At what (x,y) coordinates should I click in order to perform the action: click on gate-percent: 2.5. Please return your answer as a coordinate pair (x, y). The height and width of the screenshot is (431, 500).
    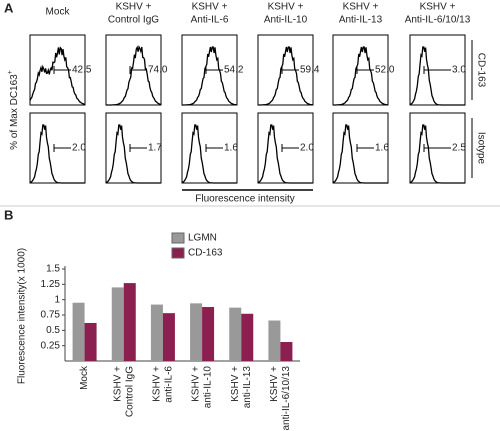
    Looking at the image, I should click on (459, 148).